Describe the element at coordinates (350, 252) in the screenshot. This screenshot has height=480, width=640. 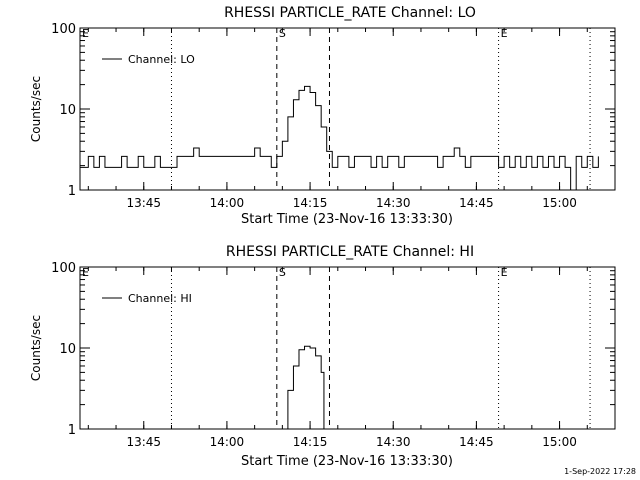
I see `chart-title: RHESSI PARTICLE_RATE Channel: HI` at that location.